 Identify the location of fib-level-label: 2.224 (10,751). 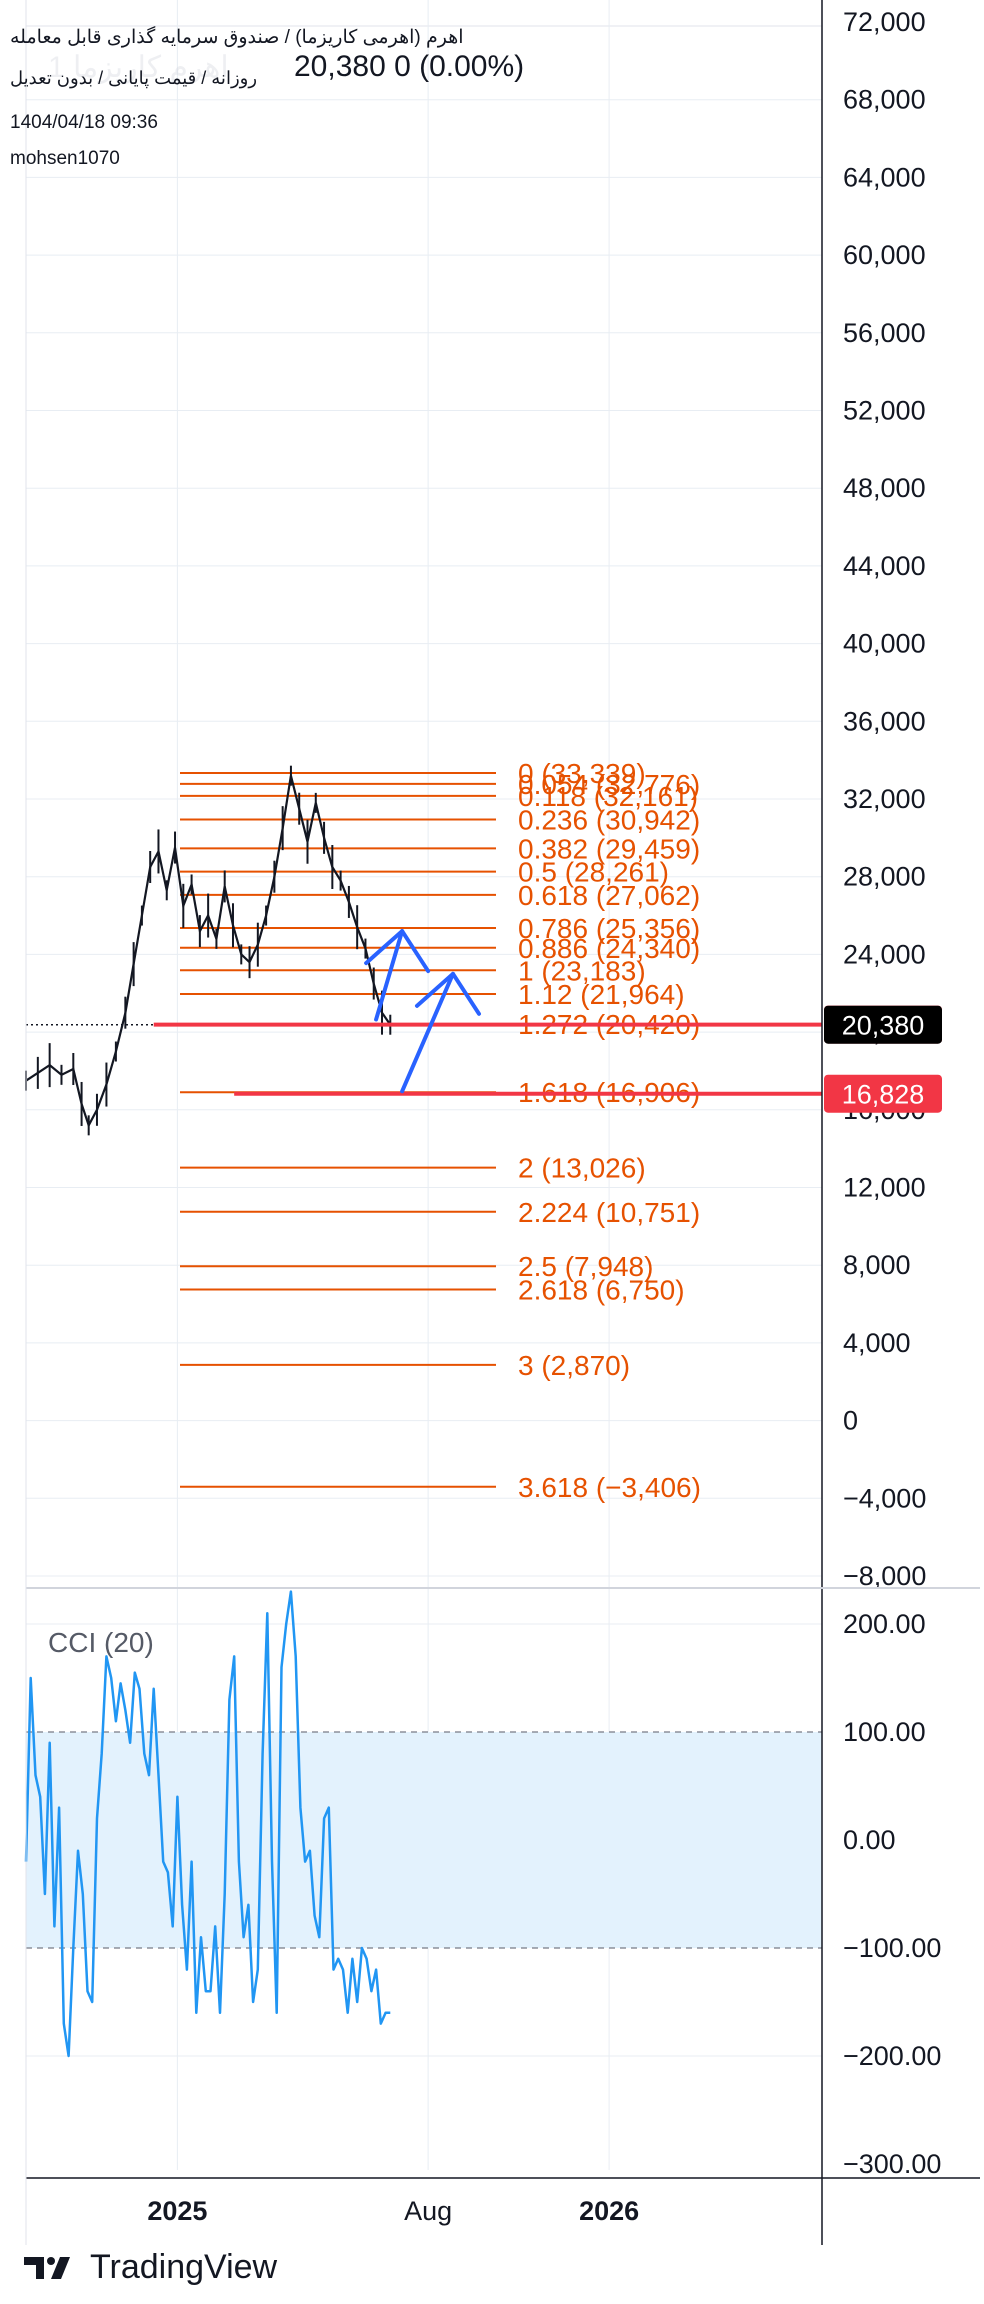
(609, 1212).